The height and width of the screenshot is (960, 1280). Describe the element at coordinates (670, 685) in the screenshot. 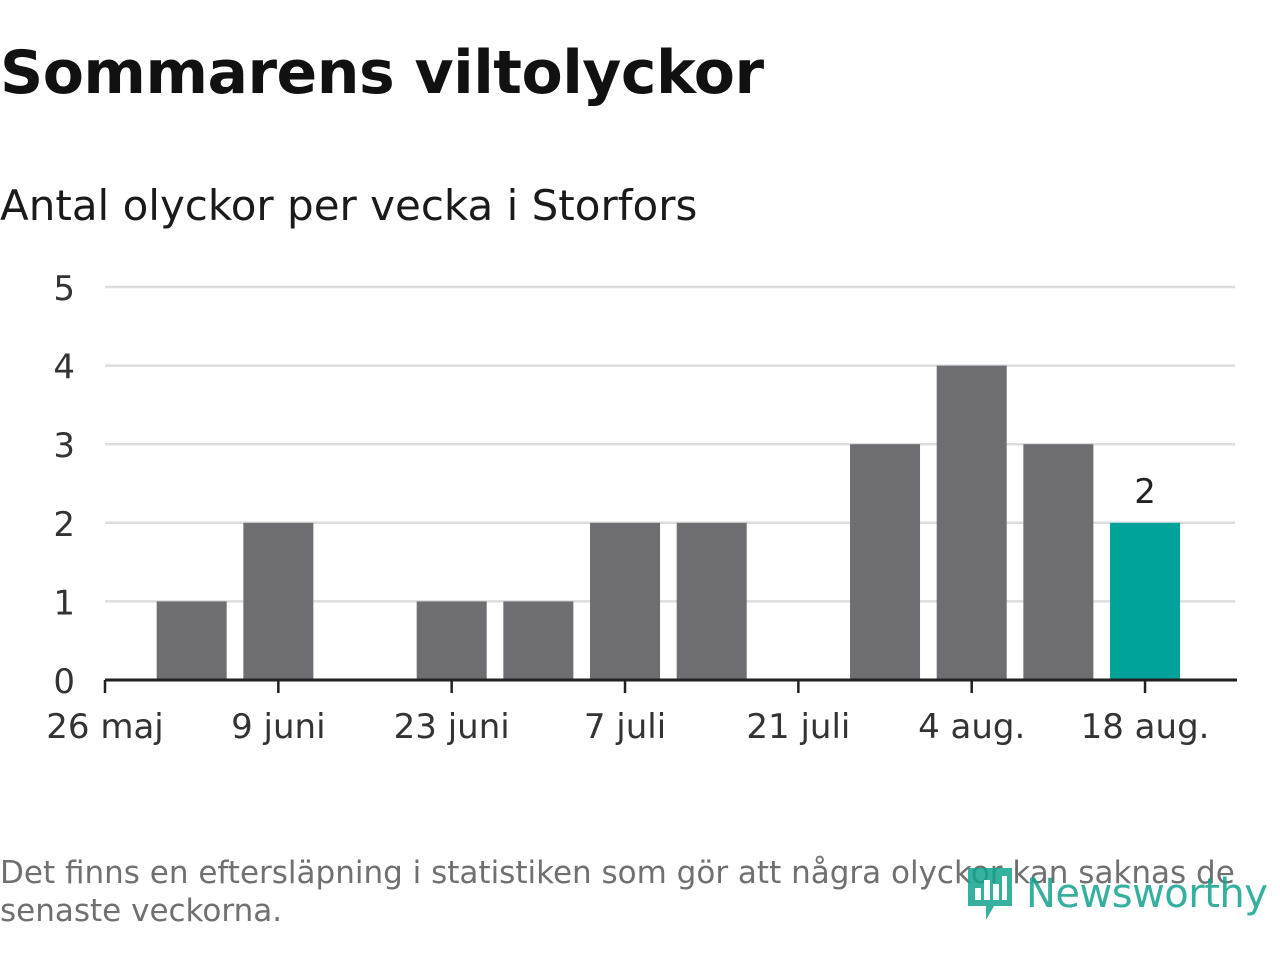

I see `x-axis` at that location.